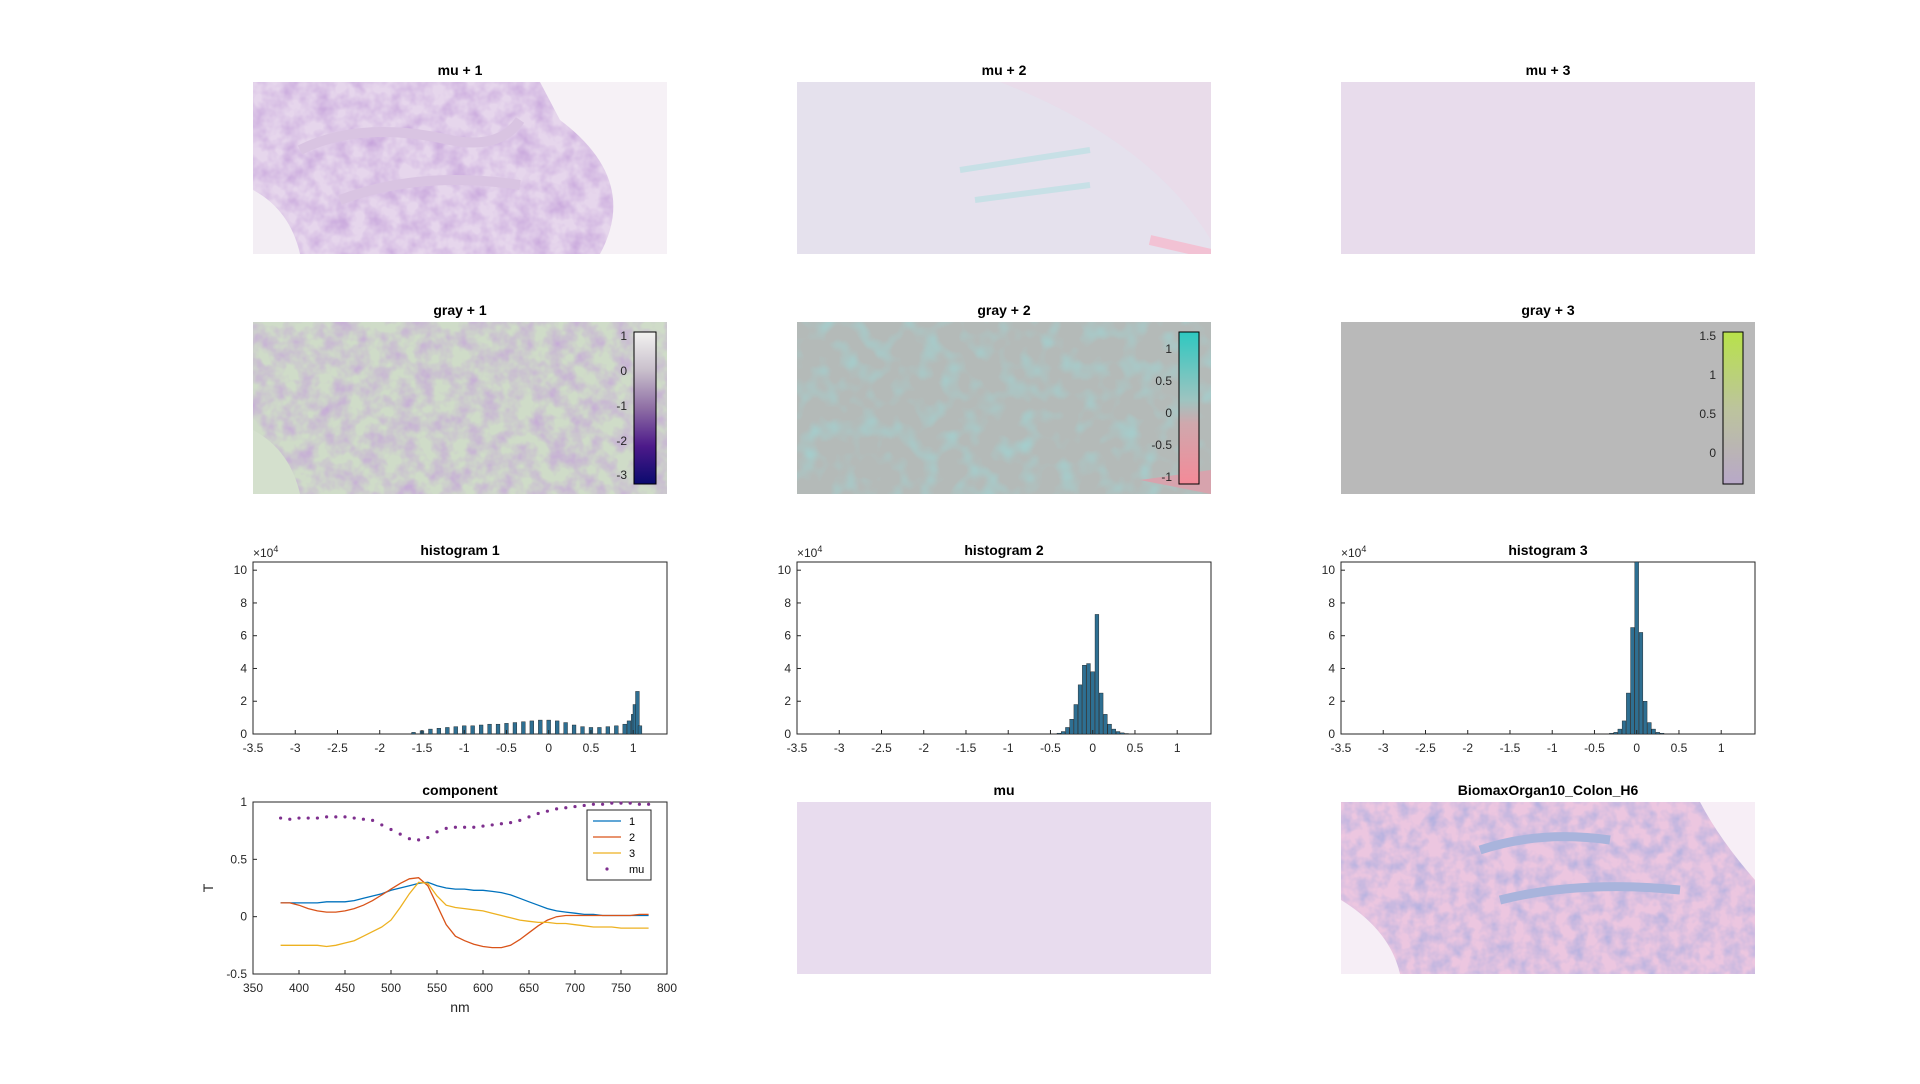 This screenshot has height=1084, width=1920. Describe the element at coordinates (632, 838) in the screenshot. I see `legend-label: 2` at that location.